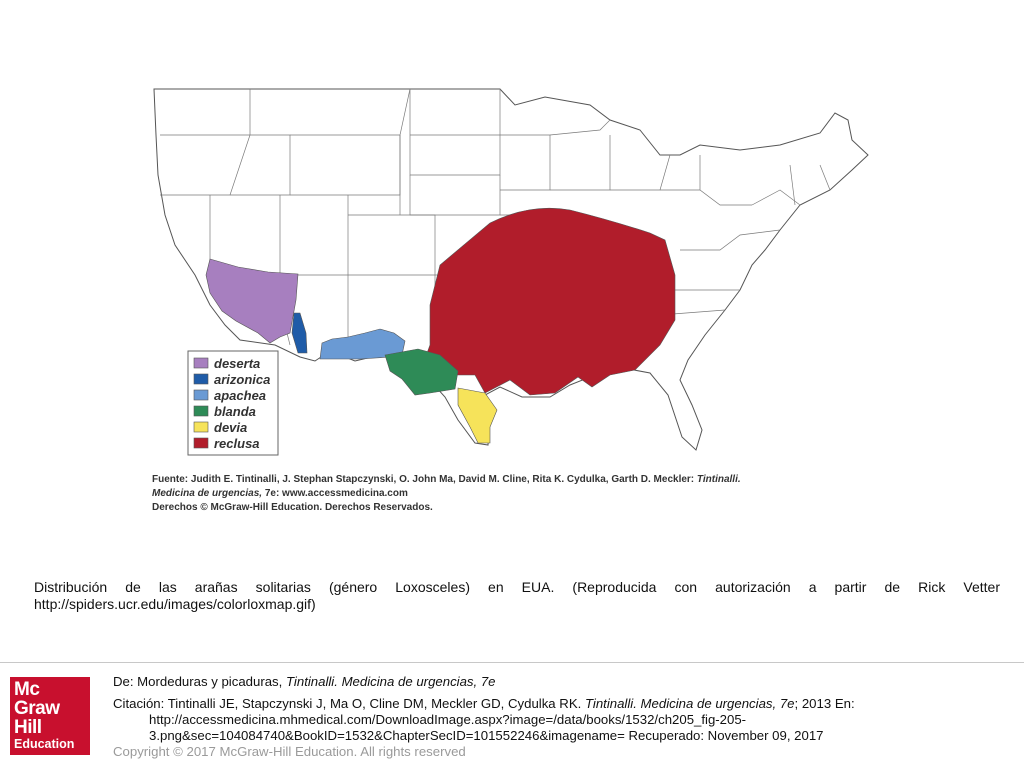 This screenshot has height=768, width=1024. What do you see at coordinates (237, 363) in the screenshot?
I see `legend-label-deserta: deserta` at bounding box center [237, 363].